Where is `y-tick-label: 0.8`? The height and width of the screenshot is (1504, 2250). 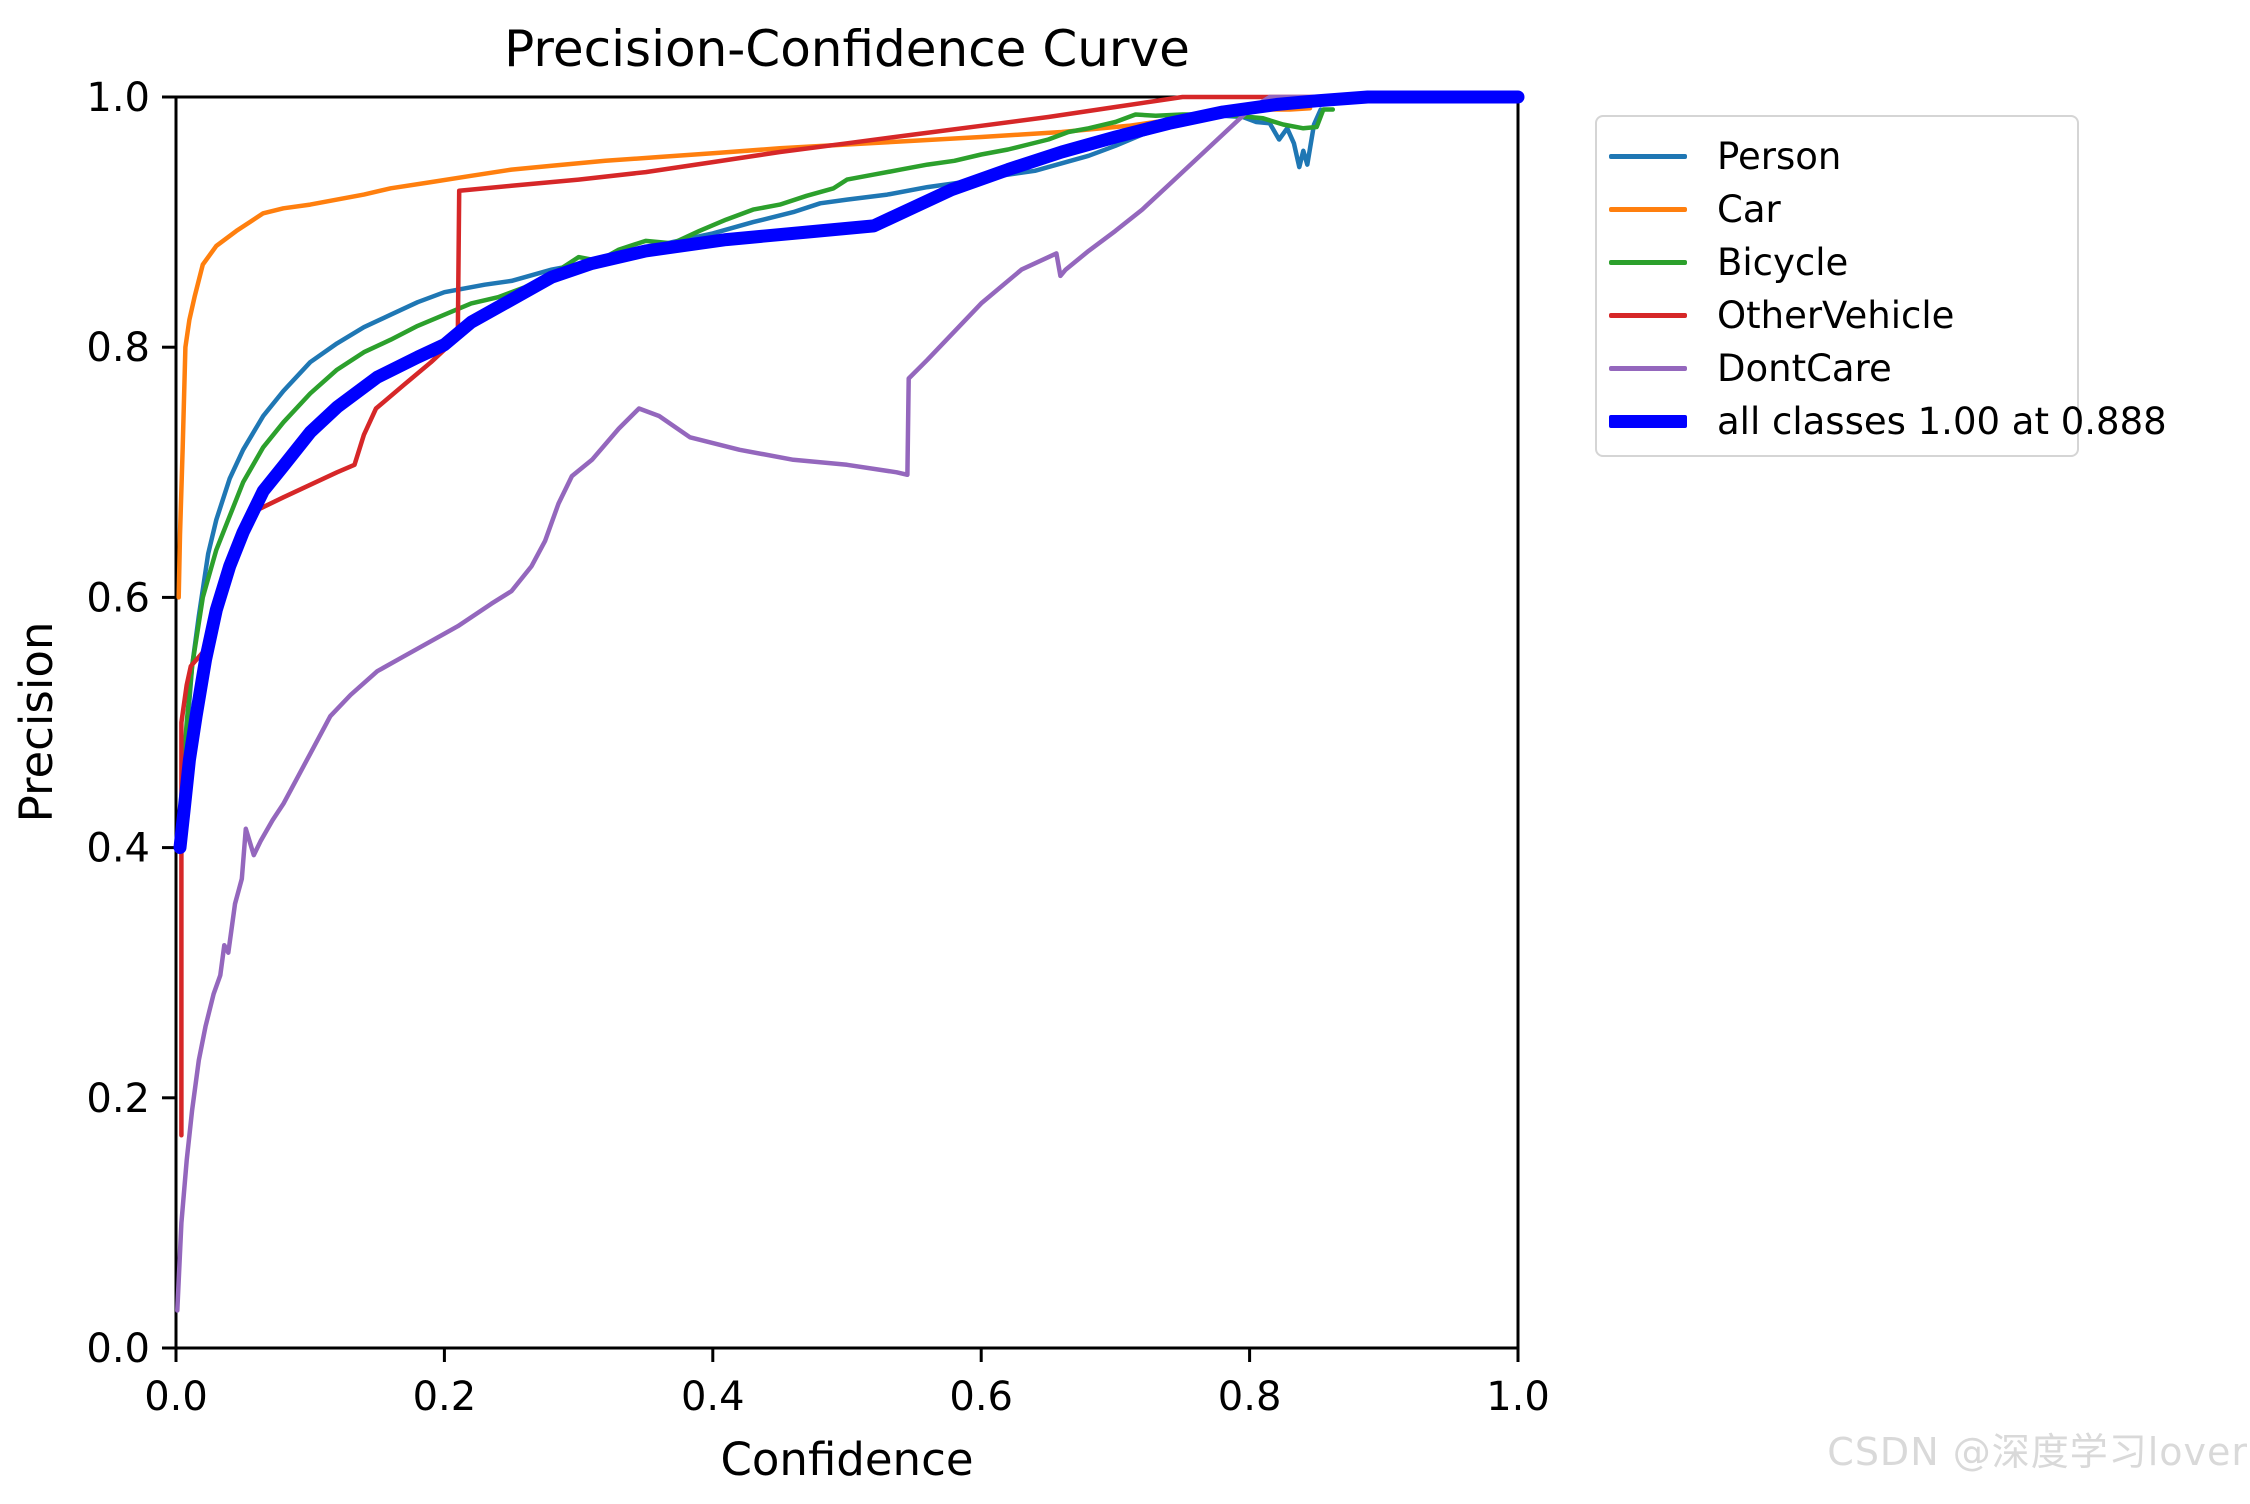 y-tick-label: 0.8 is located at coordinates (118, 348).